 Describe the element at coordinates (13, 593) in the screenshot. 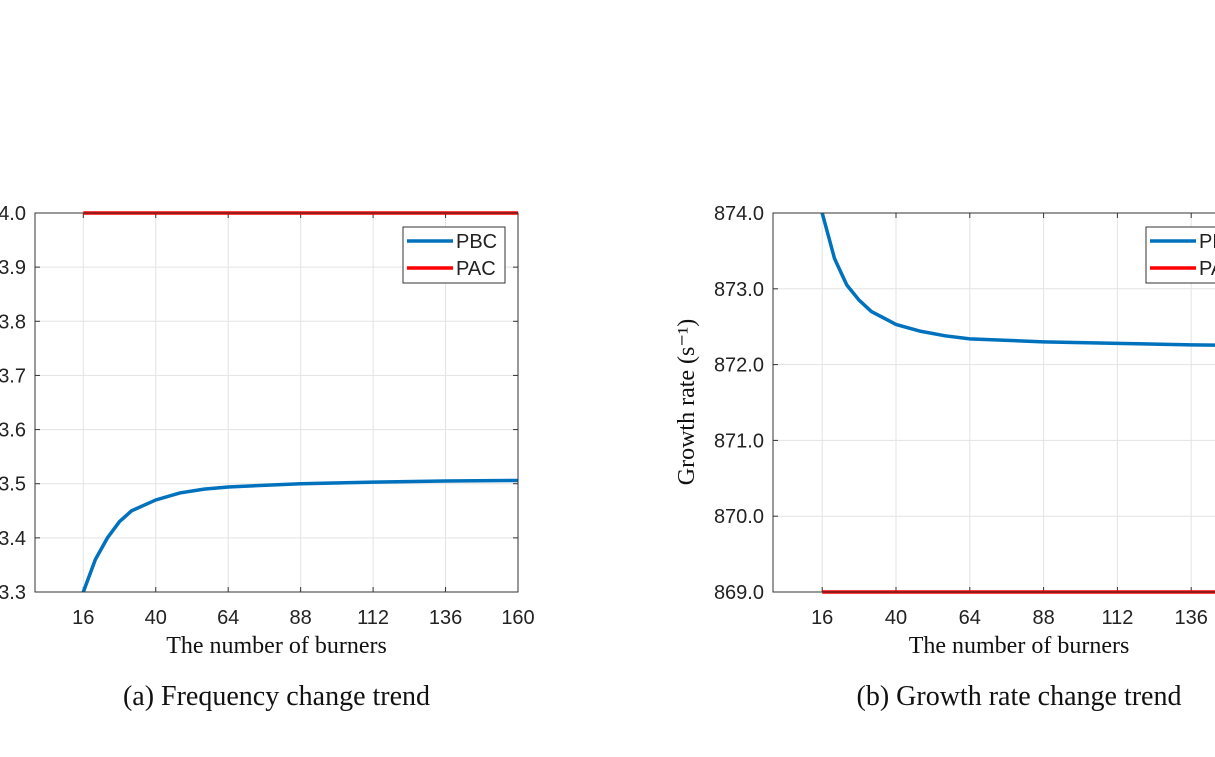

I see `y-tick-label: 3.3` at that location.